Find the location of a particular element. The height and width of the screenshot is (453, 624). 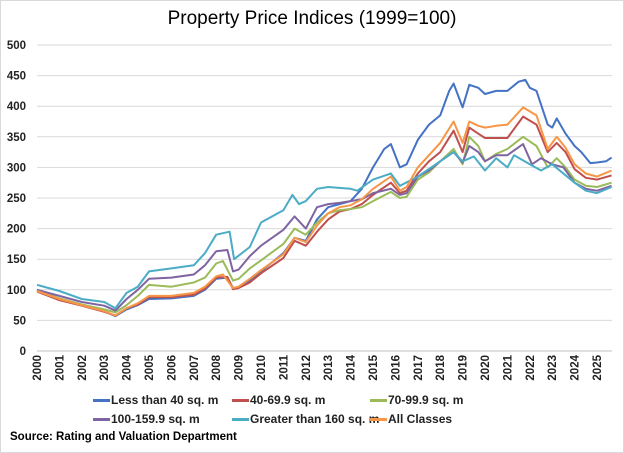

legend-item: 40-69.9 sq. m is located at coordinates (278, 400).